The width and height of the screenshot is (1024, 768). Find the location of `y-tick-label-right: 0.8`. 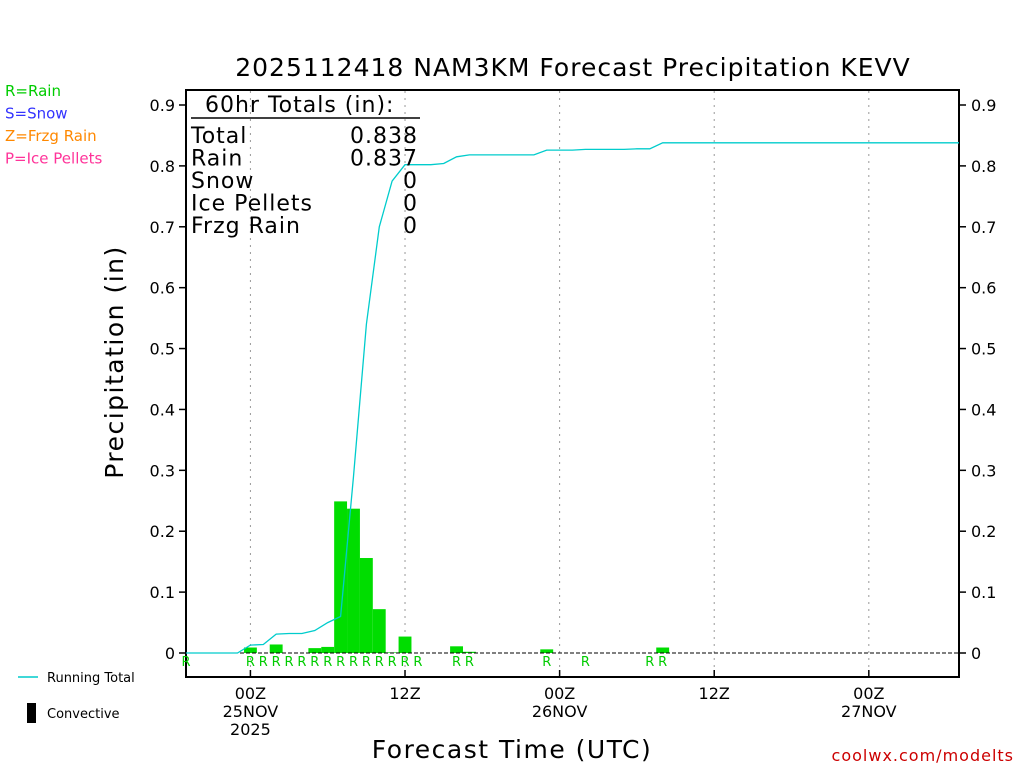

y-tick-label-right: 0.8 is located at coordinates (983, 166).